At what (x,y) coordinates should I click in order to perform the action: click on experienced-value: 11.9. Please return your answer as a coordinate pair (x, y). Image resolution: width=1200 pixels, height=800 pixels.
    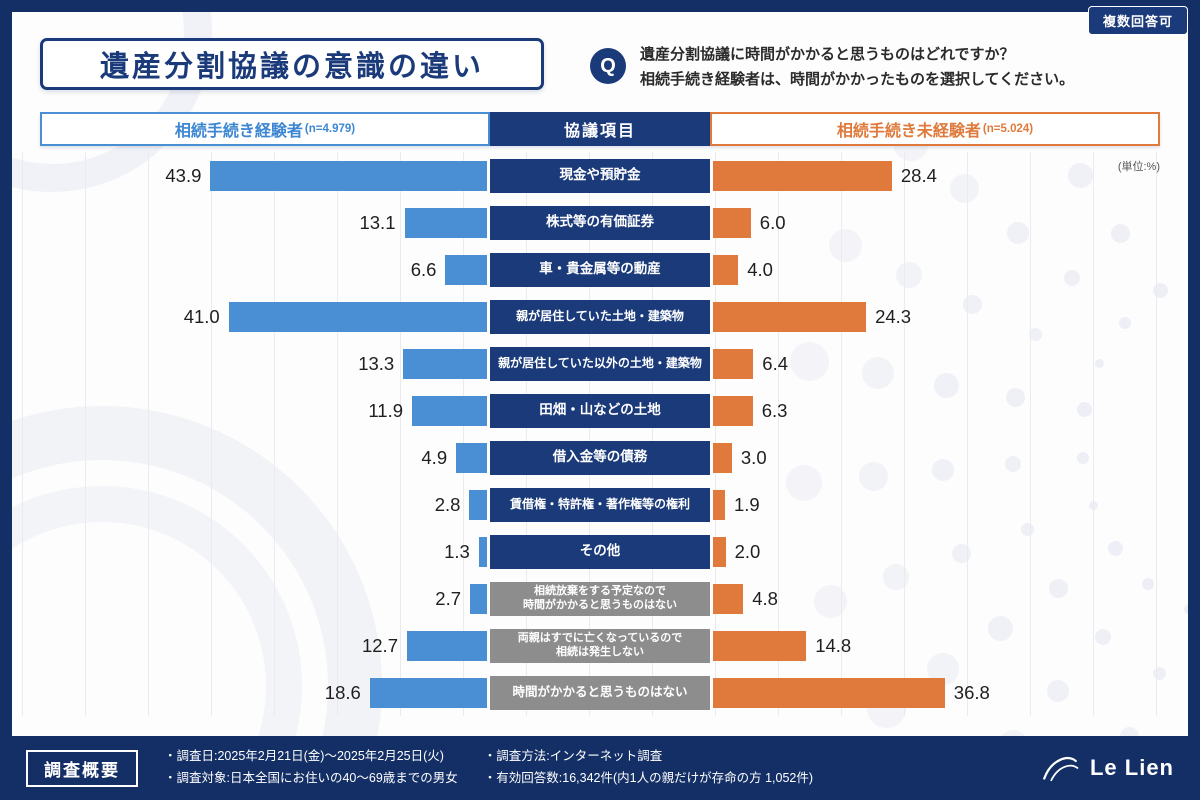
    Looking at the image, I should click on (385, 410).